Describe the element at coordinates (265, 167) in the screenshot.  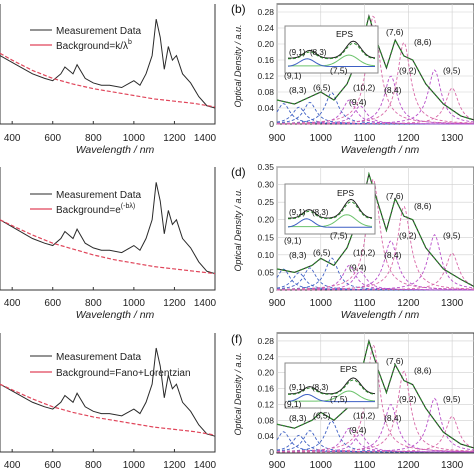
I see `right-ytick-label-1-7: 0.35` at that location.